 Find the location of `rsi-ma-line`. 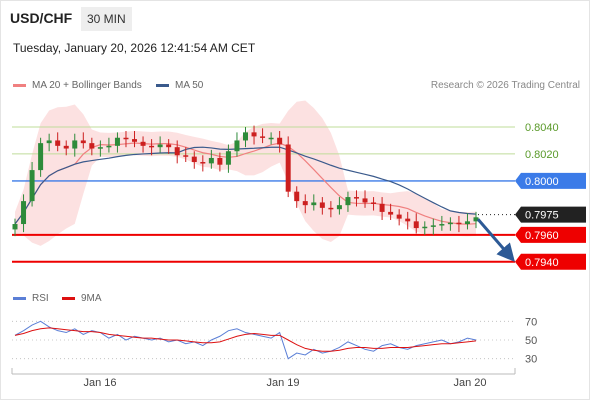

rsi-ma-line is located at coordinates (245, 339).